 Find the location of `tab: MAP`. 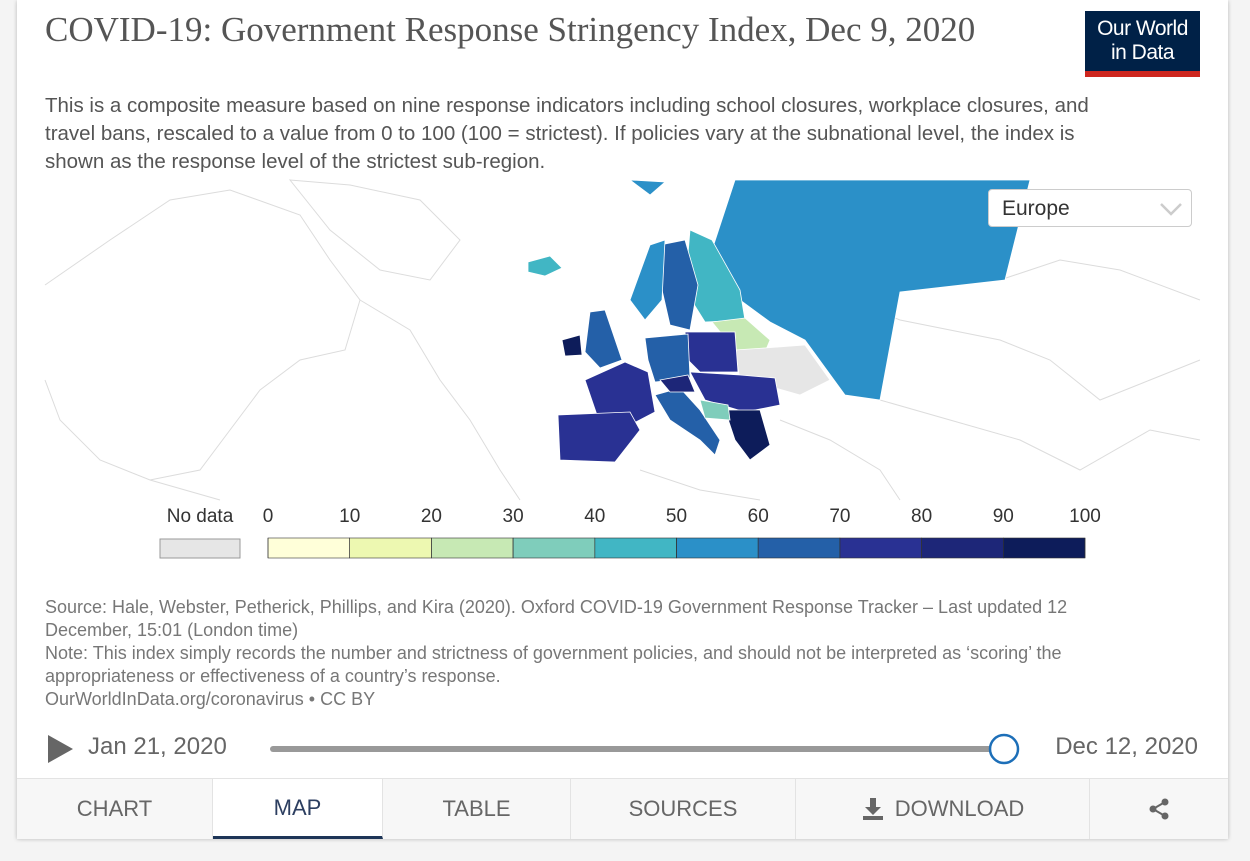

tab: MAP is located at coordinates (298, 809).